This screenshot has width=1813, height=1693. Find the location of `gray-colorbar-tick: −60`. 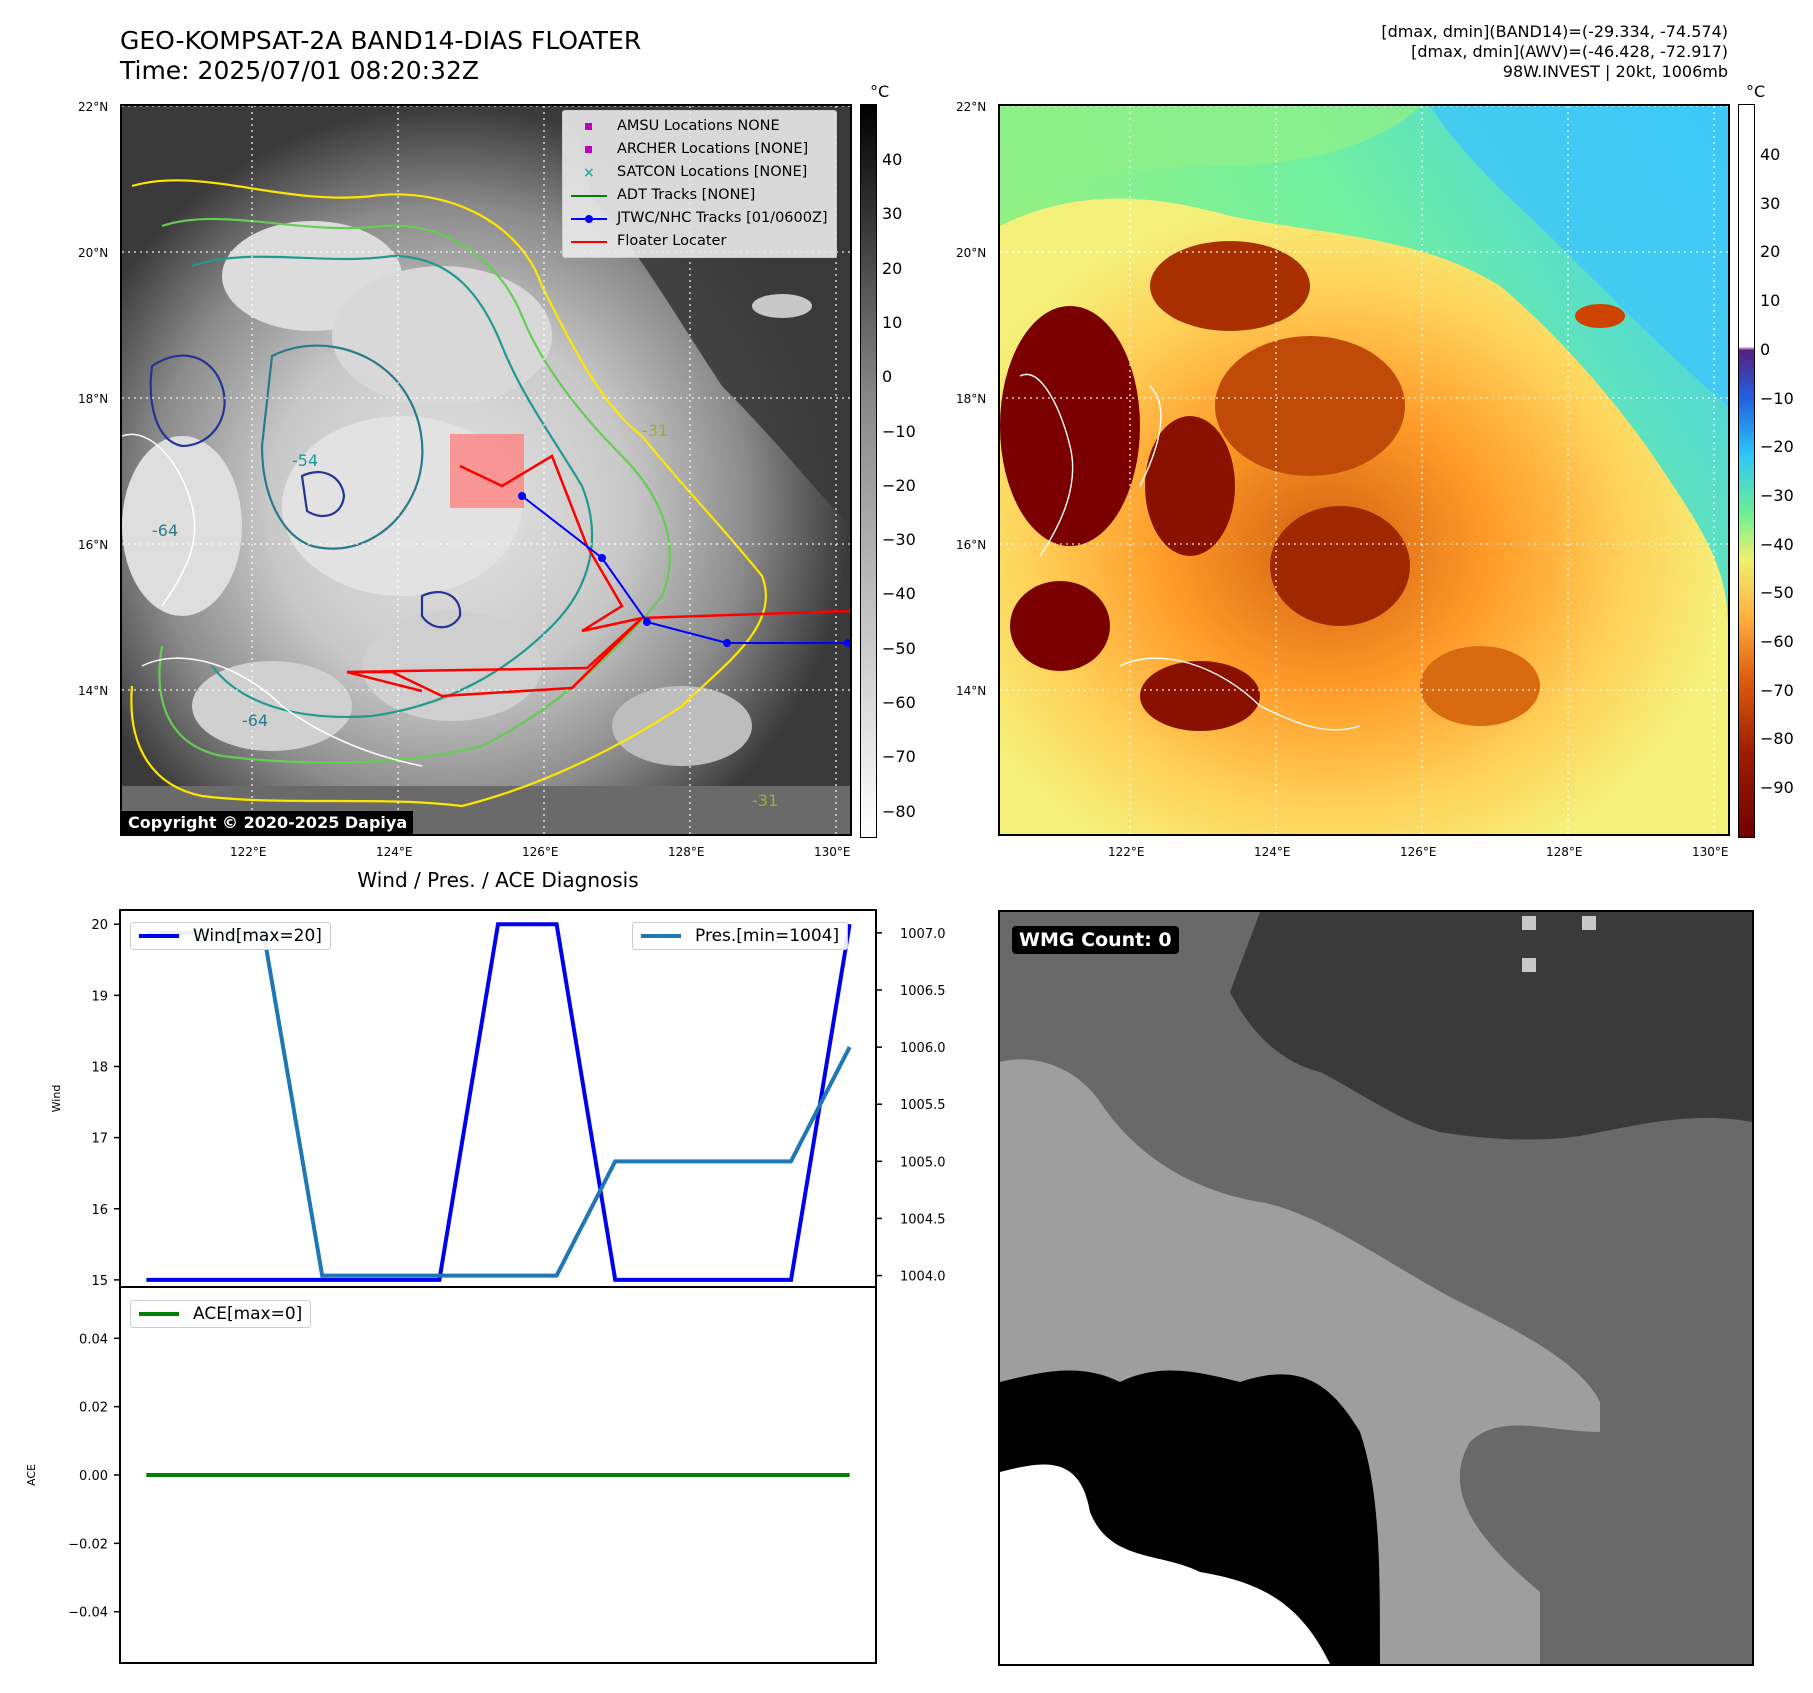

gray-colorbar-tick: −60 is located at coordinates (899, 702).